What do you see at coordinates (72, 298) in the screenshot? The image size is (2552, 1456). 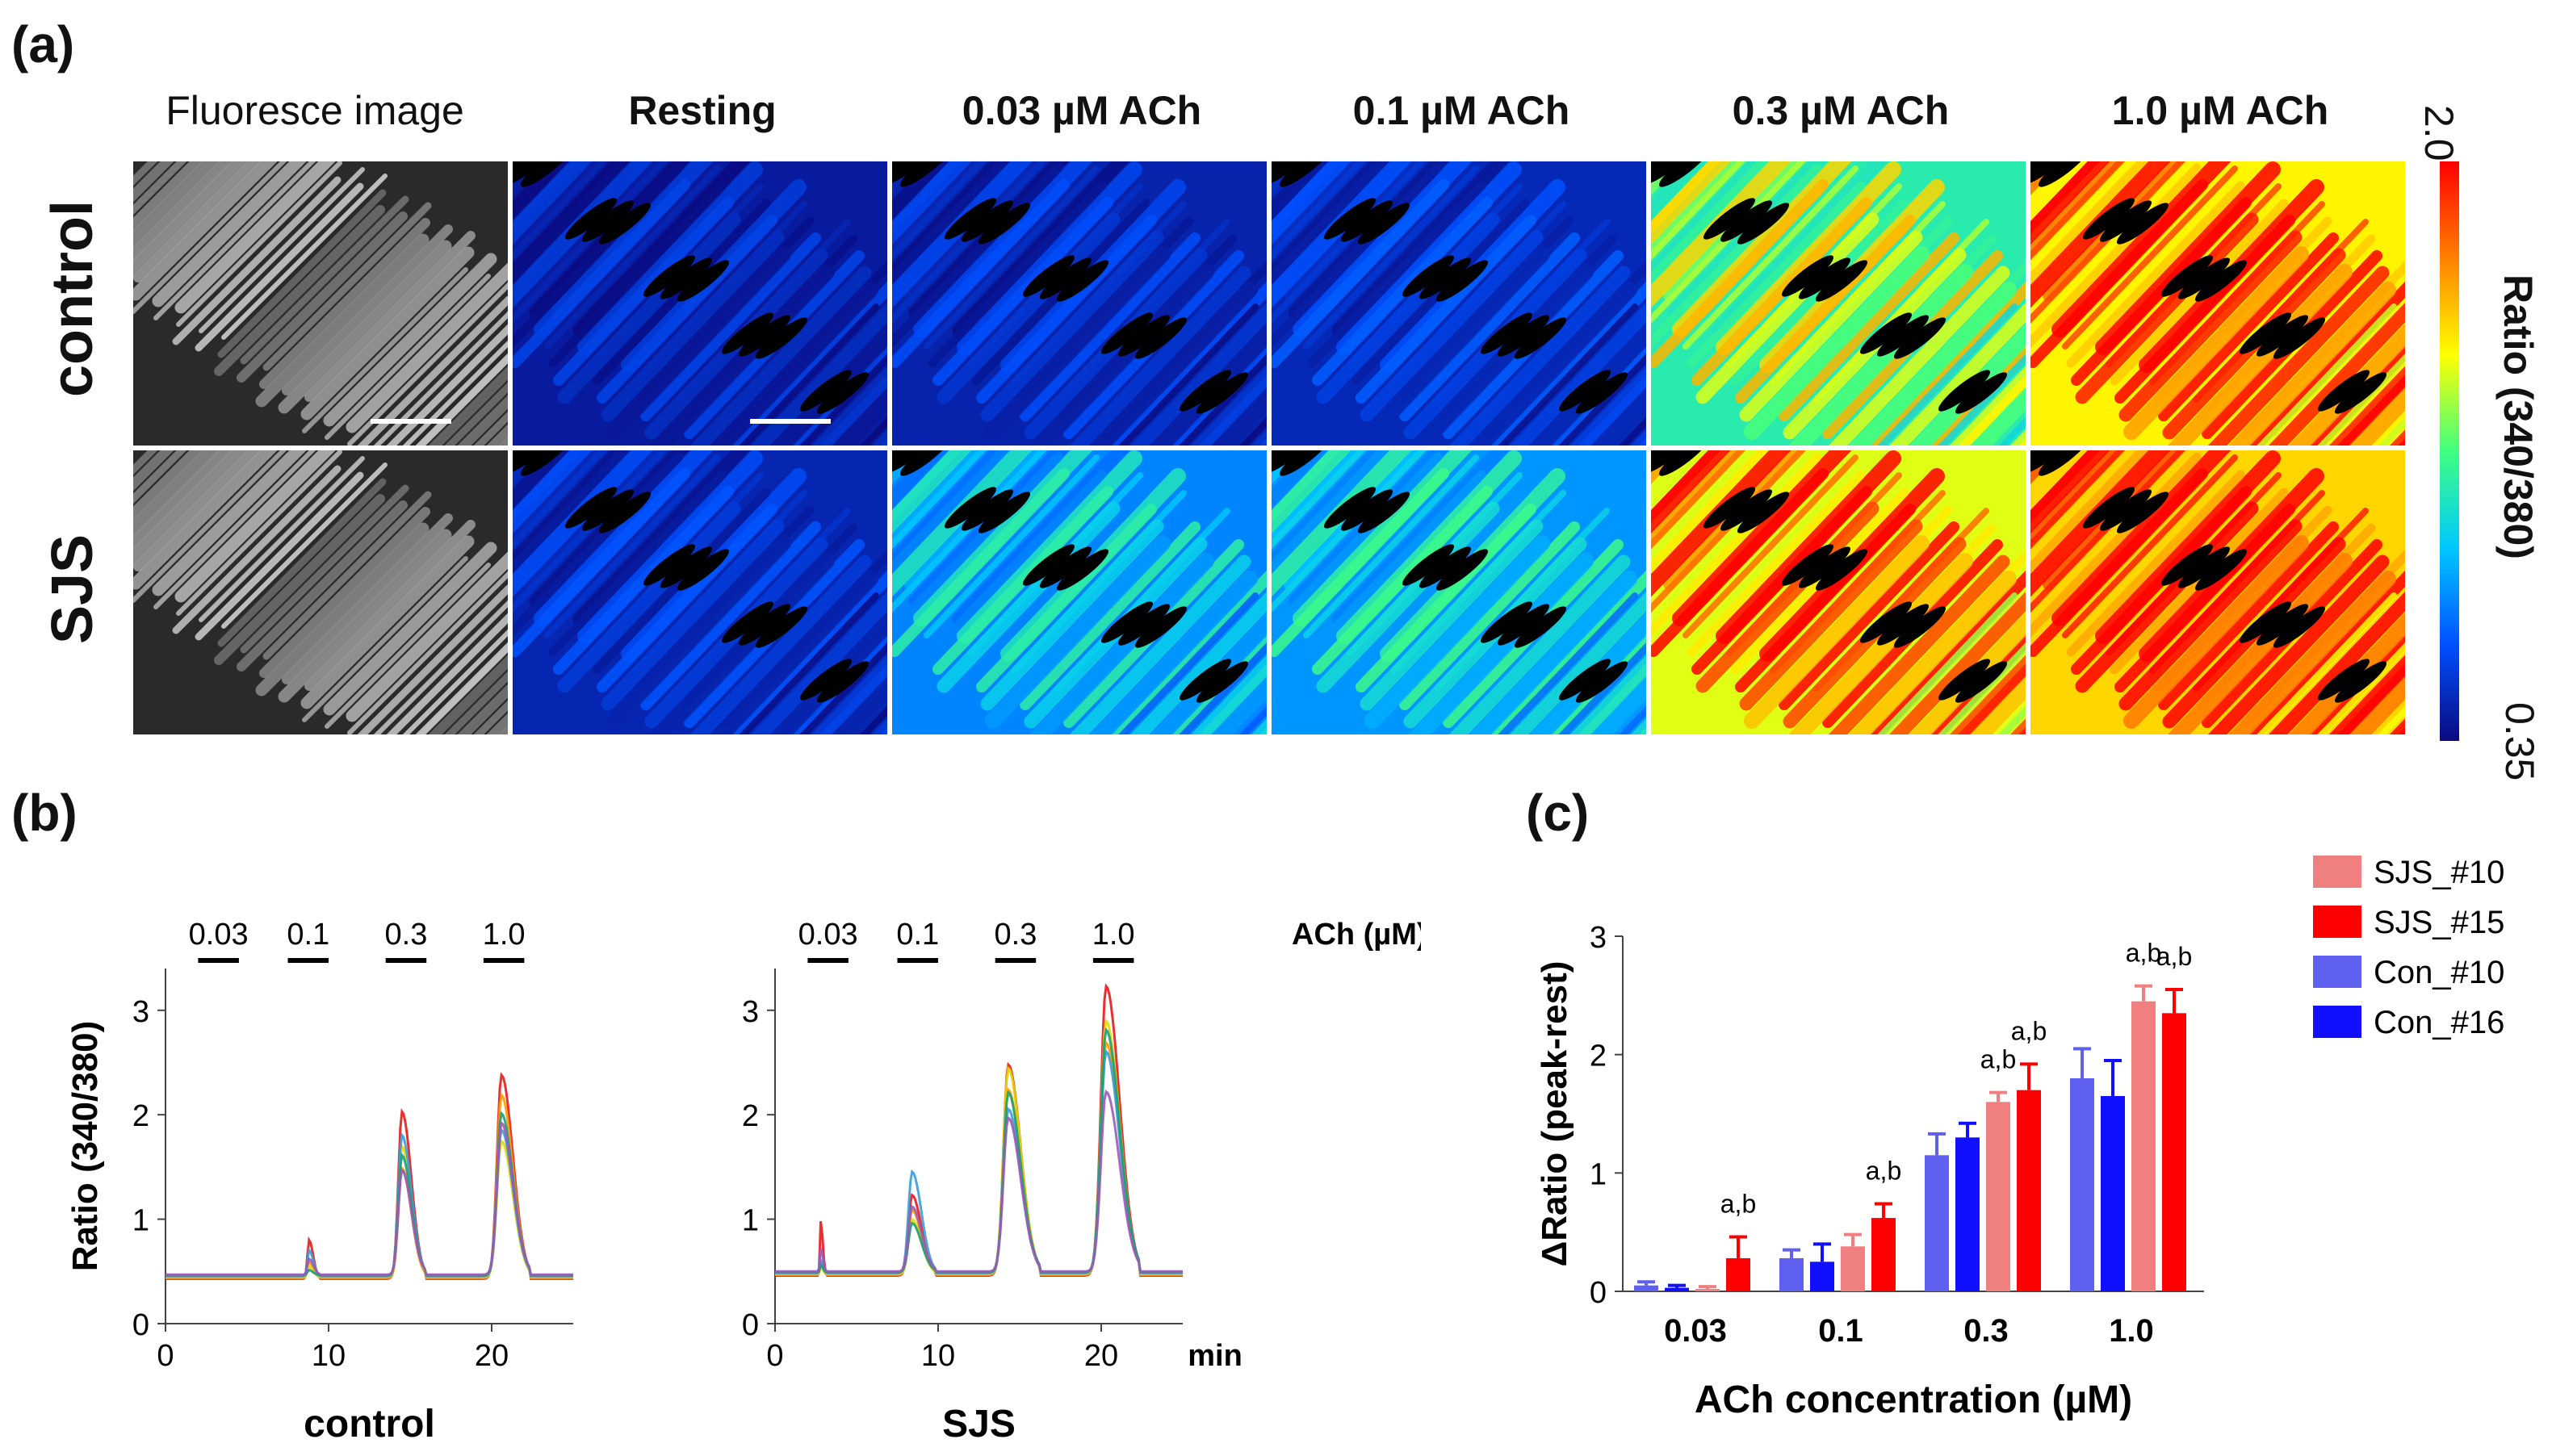 I see `row-label-control: control` at bounding box center [72, 298].